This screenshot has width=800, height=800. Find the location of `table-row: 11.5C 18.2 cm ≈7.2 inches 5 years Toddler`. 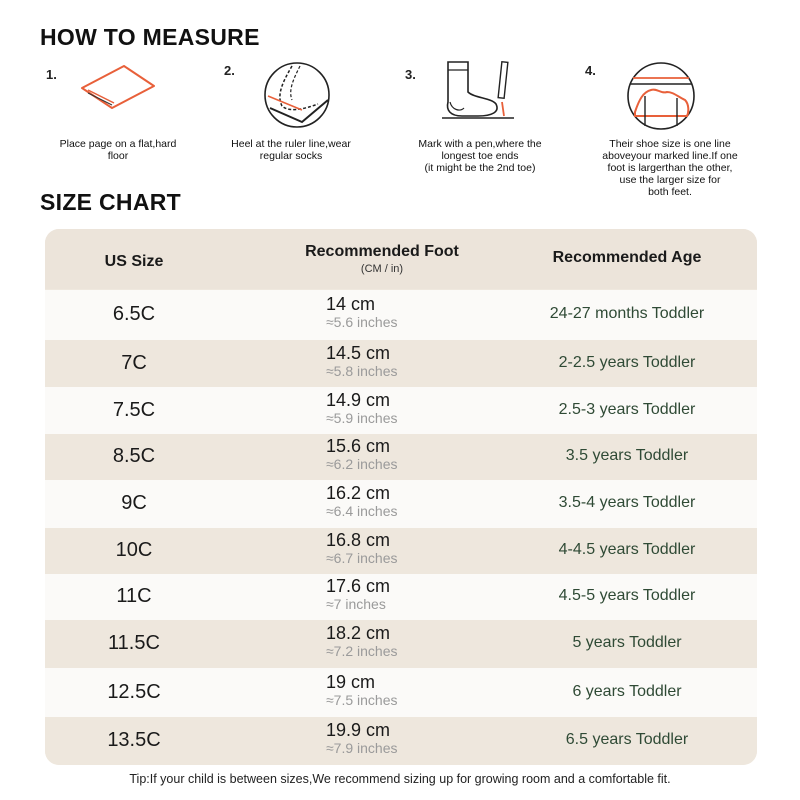

table-row: 11.5C 18.2 cm ≈7.2 inches 5 years Toddler is located at coordinates (401, 644).